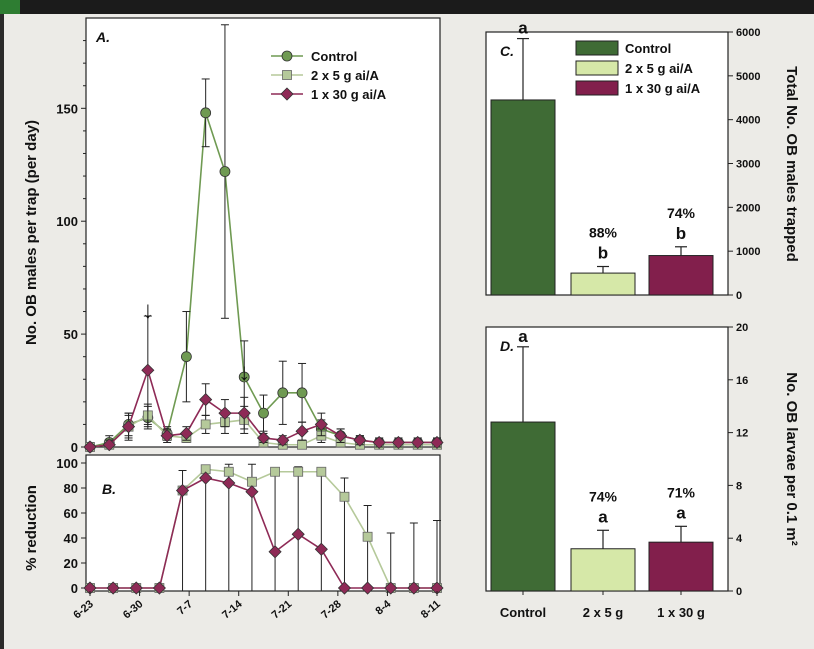  What do you see at coordinates (71, 563) in the screenshot?
I see `panel-b-ytick-label: 20` at bounding box center [71, 563].